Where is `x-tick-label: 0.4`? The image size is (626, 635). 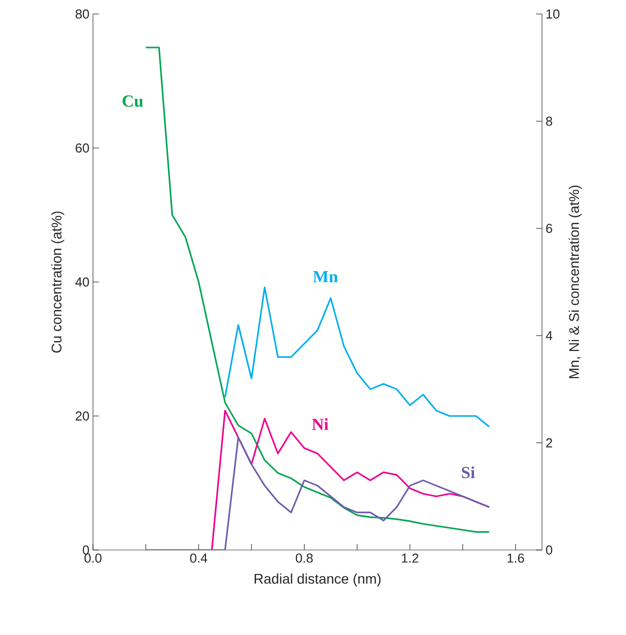
x-tick-label: 0.4 is located at coordinates (199, 558).